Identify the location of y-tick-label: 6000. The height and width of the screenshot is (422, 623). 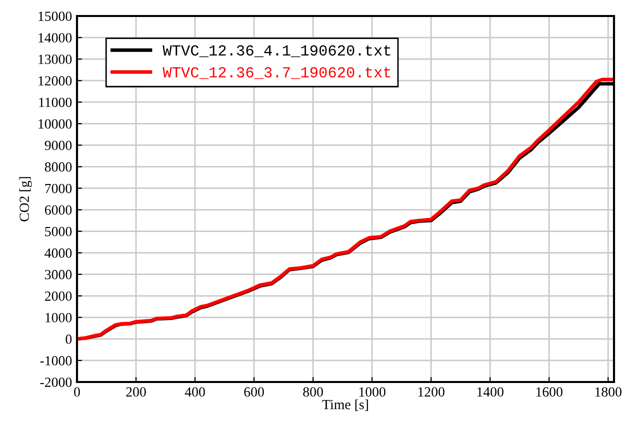
(58, 210).